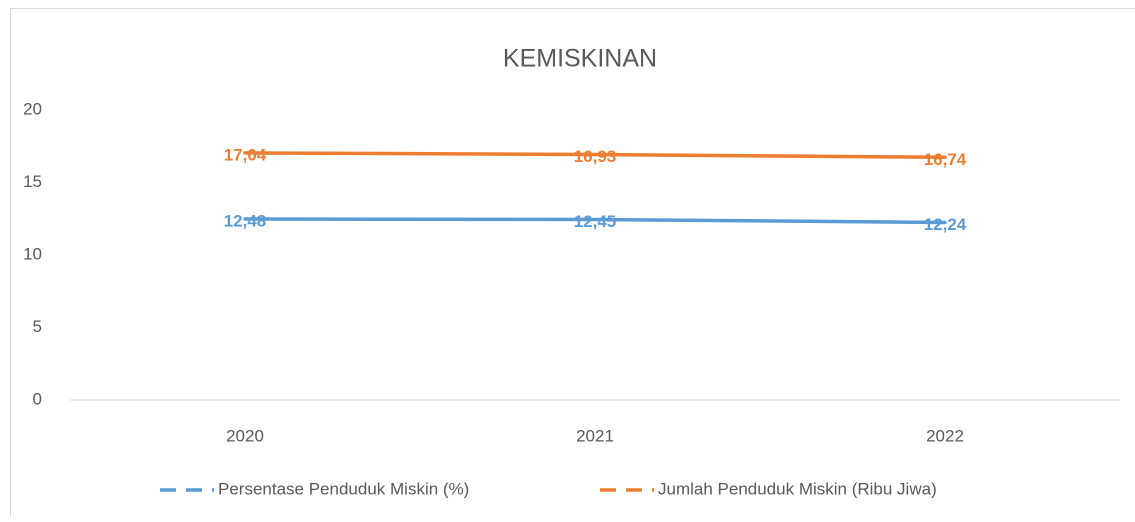 The height and width of the screenshot is (522, 1135). Describe the element at coordinates (580, 59) in the screenshot. I see `chart-title: KEMISKINAN` at that location.